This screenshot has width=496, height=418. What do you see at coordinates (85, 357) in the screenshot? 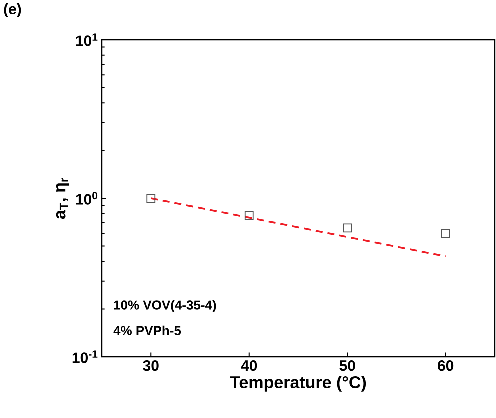
I see `y-tick-label: 10$^{-1}$` at bounding box center [85, 357].